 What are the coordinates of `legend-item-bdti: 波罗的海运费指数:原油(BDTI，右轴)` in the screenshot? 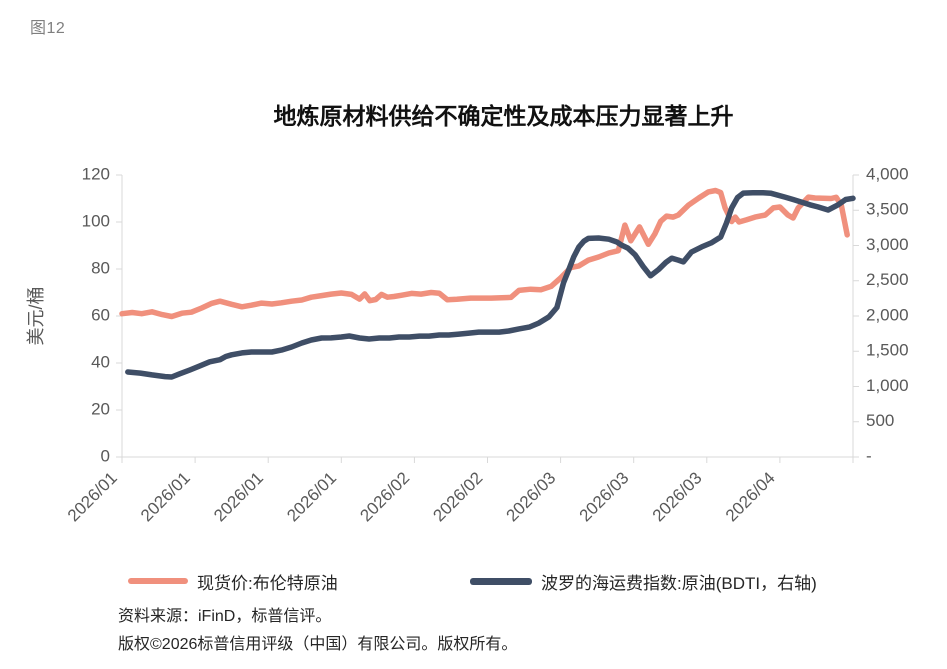 It's located at (643, 581).